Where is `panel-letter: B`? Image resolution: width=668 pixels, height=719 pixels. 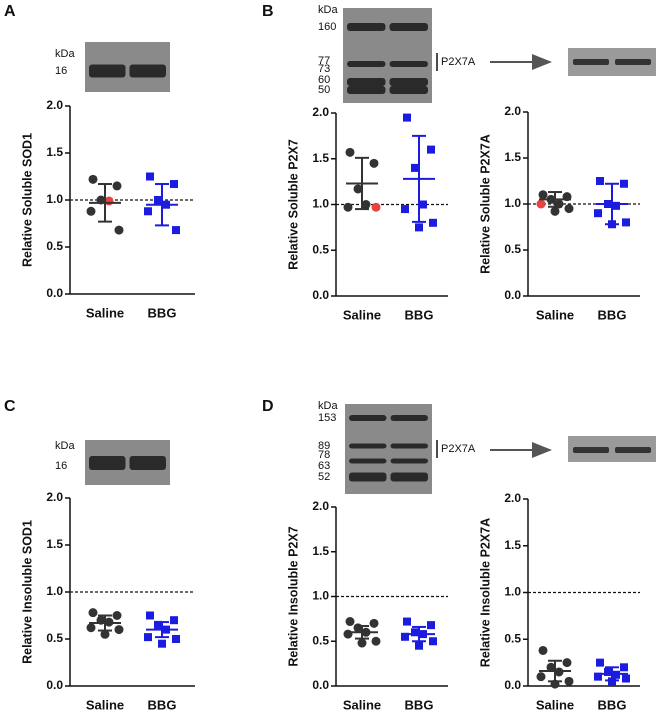
panel-letter: B is located at coordinates (268, 11).